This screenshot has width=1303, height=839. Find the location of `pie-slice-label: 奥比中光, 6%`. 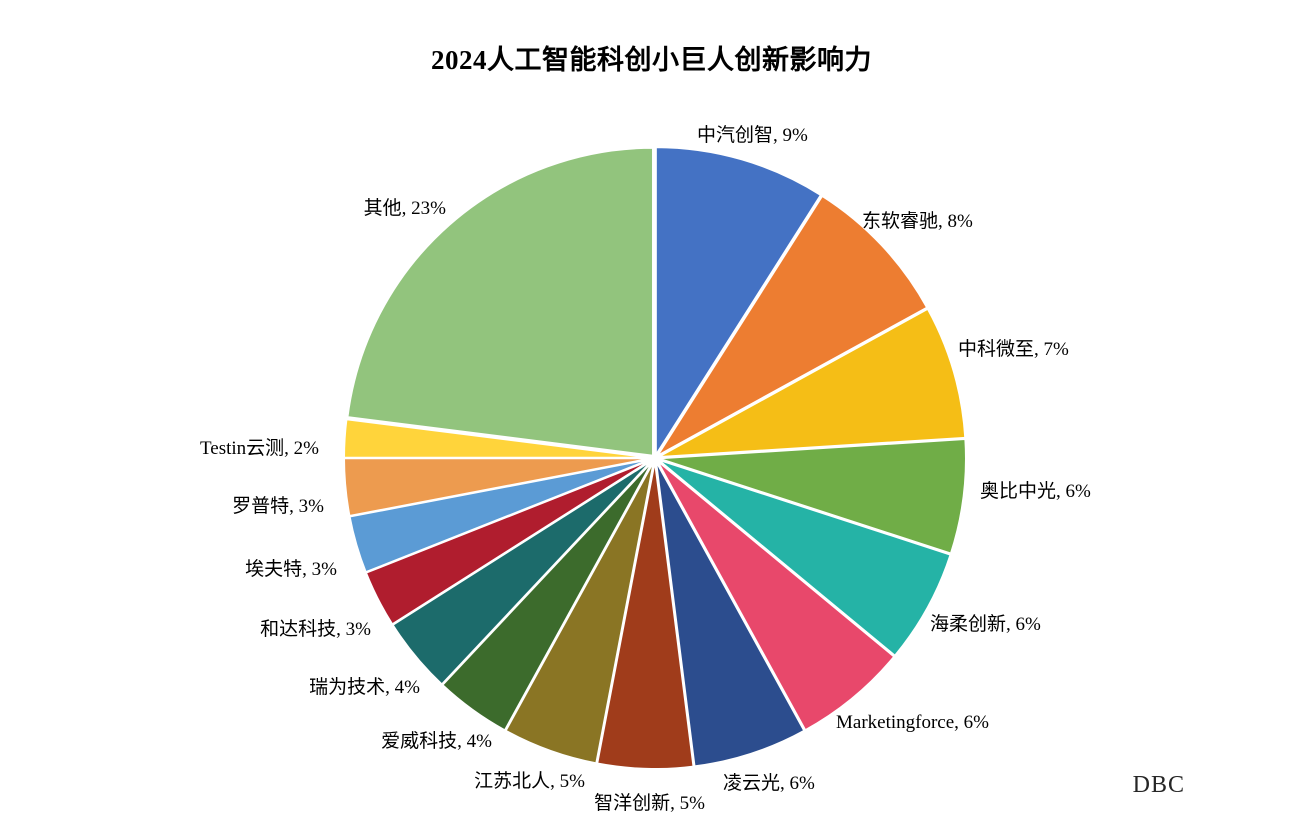

pie-slice-label: 奥比中光, 6% is located at coordinates (1035, 491).